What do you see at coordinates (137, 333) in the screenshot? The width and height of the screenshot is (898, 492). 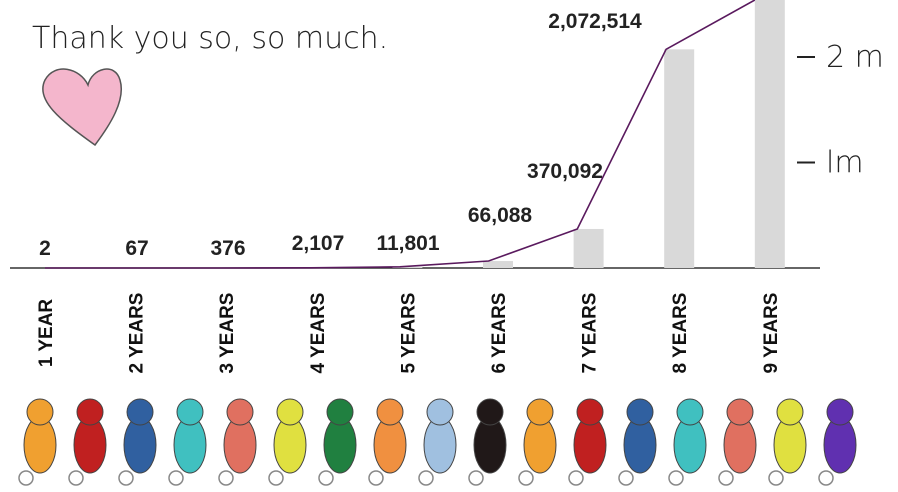 I see `x-tick-label: 2 YEARS` at bounding box center [137, 333].